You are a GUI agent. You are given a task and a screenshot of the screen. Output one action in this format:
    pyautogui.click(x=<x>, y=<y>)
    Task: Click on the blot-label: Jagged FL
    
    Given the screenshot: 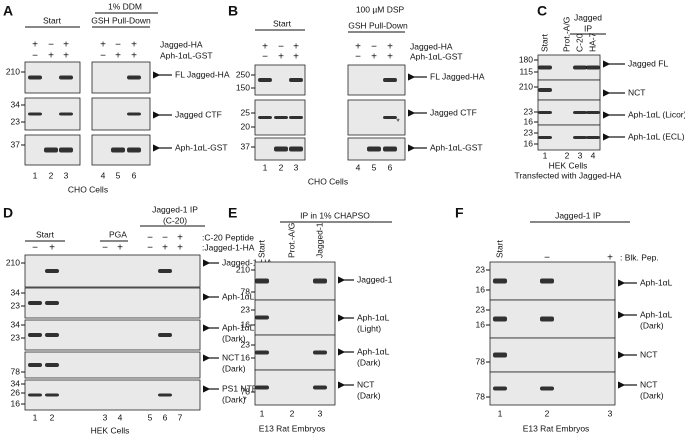 What is the action you would take?
    pyautogui.click(x=648, y=63)
    